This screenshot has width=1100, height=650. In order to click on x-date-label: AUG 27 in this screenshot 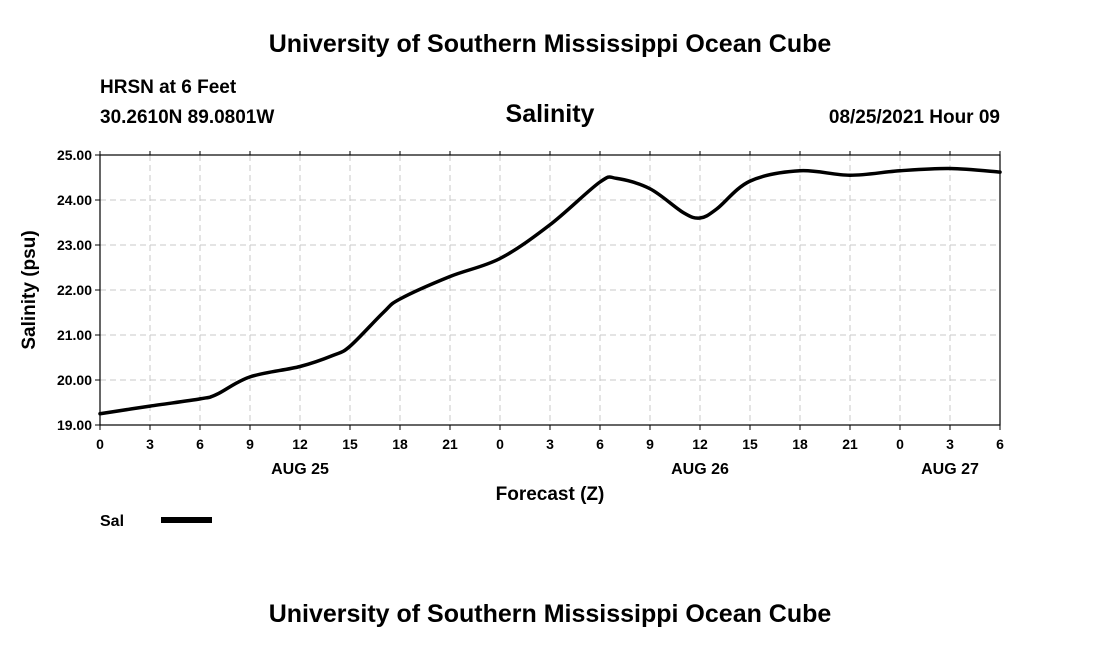, I will do `click(950, 469)`.